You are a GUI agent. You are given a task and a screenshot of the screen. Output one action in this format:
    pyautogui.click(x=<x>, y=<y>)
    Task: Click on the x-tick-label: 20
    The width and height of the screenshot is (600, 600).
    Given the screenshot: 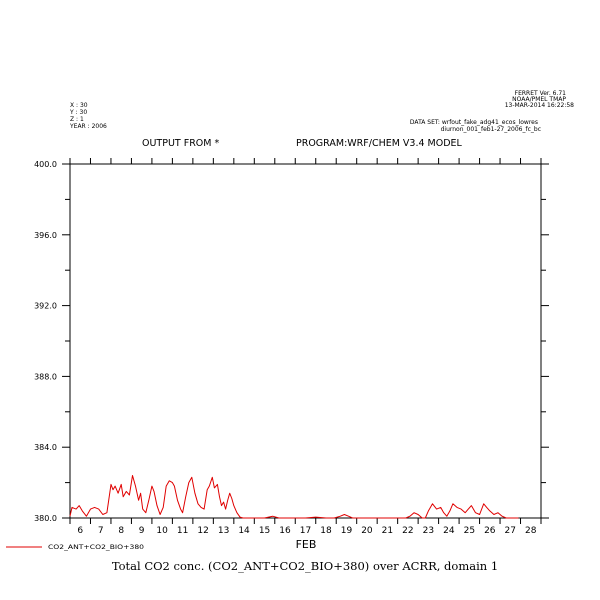 What is the action you would take?
    pyautogui.click(x=367, y=531)
    